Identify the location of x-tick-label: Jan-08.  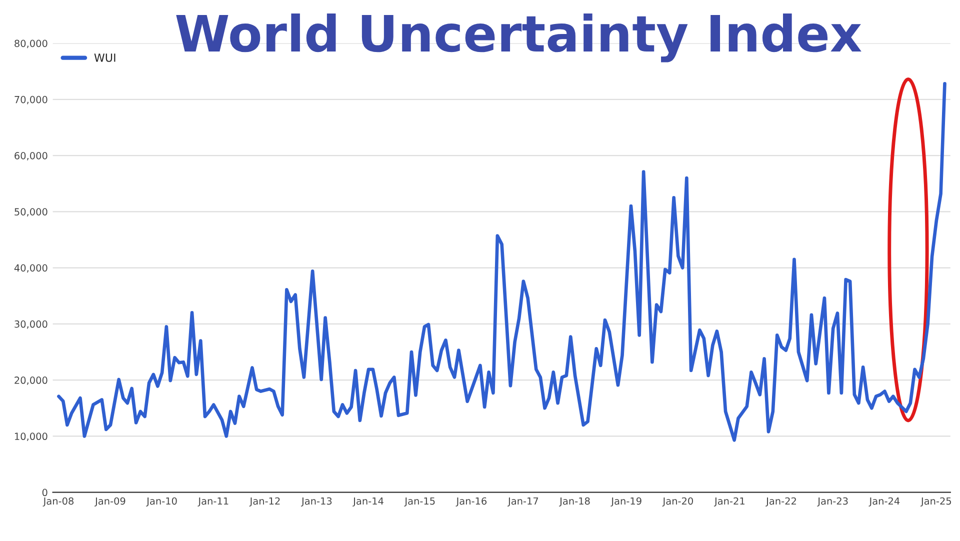
(58, 502).